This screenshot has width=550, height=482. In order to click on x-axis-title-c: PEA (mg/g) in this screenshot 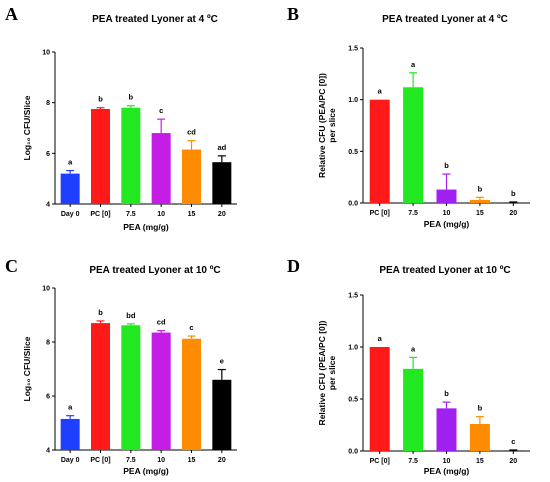, I will do `click(146, 471)`.